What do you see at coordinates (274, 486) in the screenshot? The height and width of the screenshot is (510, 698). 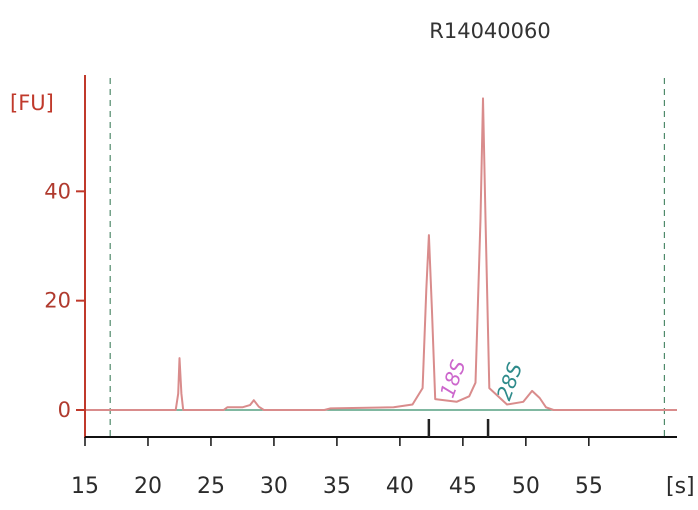 I see `x-tick-label-30: 30` at bounding box center [274, 486].